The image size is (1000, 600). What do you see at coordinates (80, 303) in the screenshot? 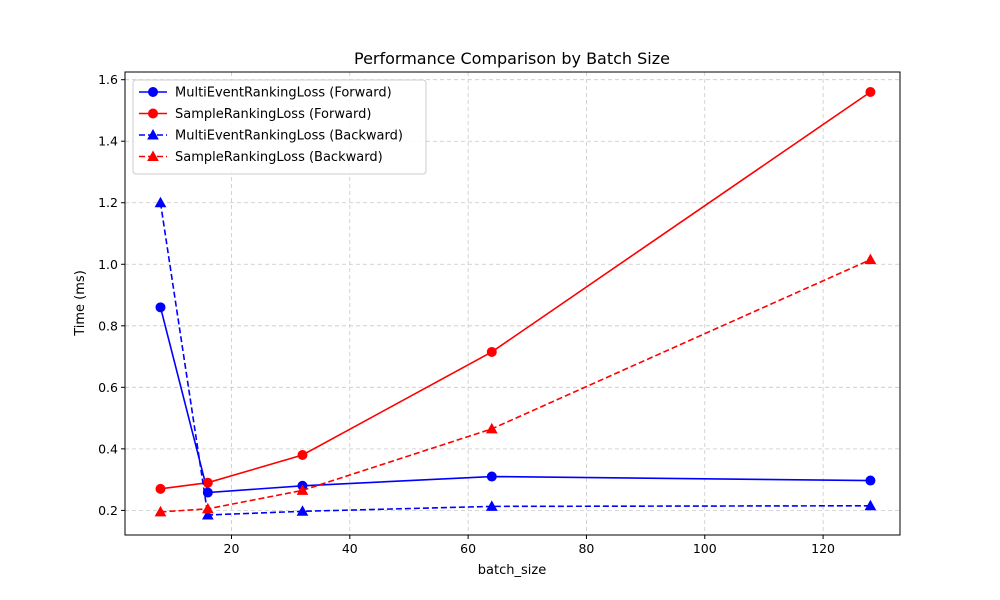
I see `y-axis-label: Time (ms)` at bounding box center [80, 303].